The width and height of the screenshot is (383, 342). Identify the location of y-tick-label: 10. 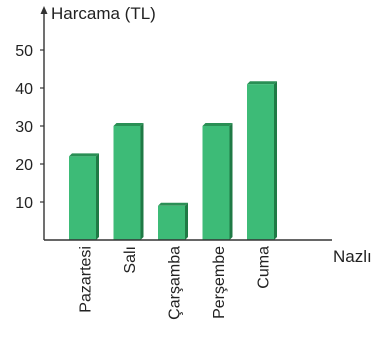
(24, 203).